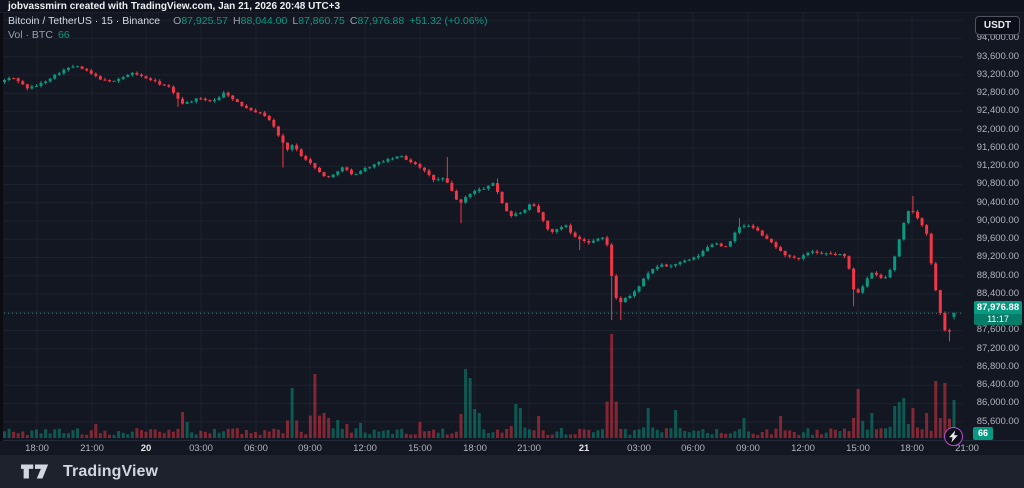 Image resolution: width=1024 pixels, height=488 pixels. What do you see at coordinates (997, 275) in the screenshot?
I see `price-axis-label: 88,800.00` at bounding box center [997, 275].